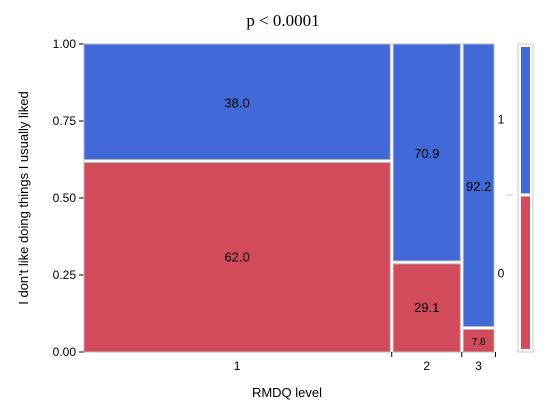 This screenshot has height=405, width=550. Describe the element at coordinates (478, 366) in the screenshot. I see `x-tick-label: 3` at that location.